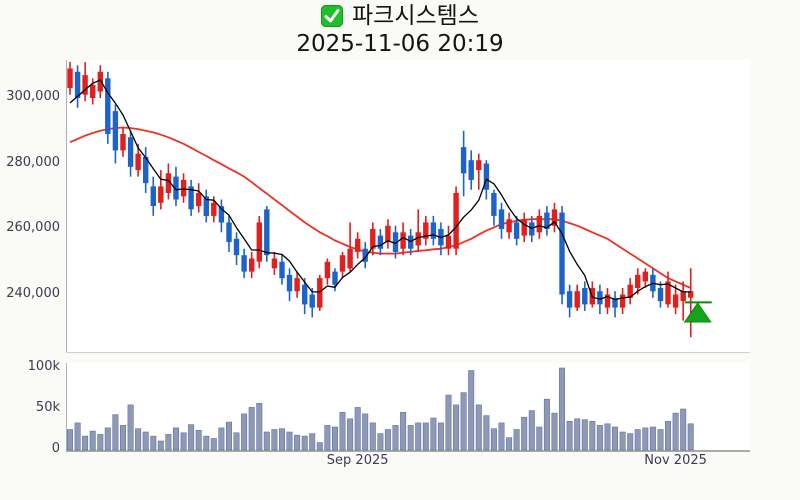 This screenshot has width=800, height=500. Describe the element at coordinates (400, 16) in the screenshot. I see `chart-title-row: 파크시스템스` at that location.